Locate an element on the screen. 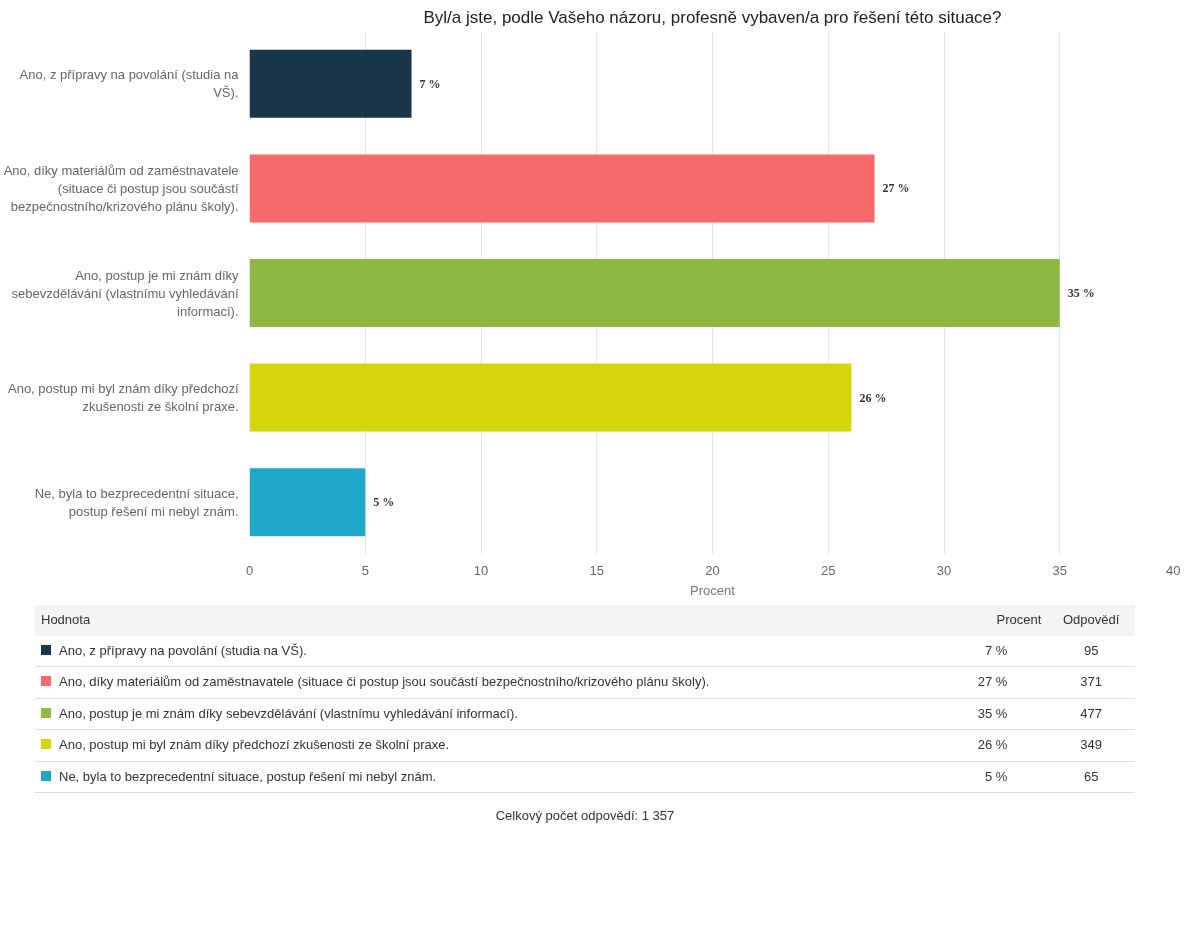 Image resolution: width=1192 pixels, height=939 pixels. x-tick-label: 20 is located at coordinates (712, 570).